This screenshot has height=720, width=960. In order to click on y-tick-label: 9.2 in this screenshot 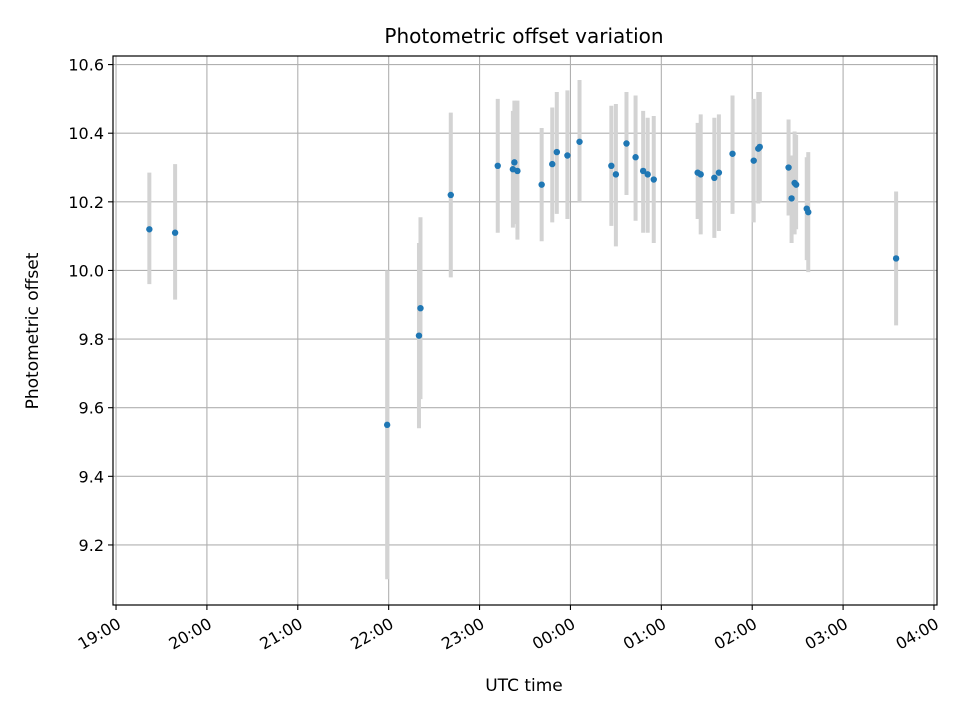, I will do `click(91, 545)`.